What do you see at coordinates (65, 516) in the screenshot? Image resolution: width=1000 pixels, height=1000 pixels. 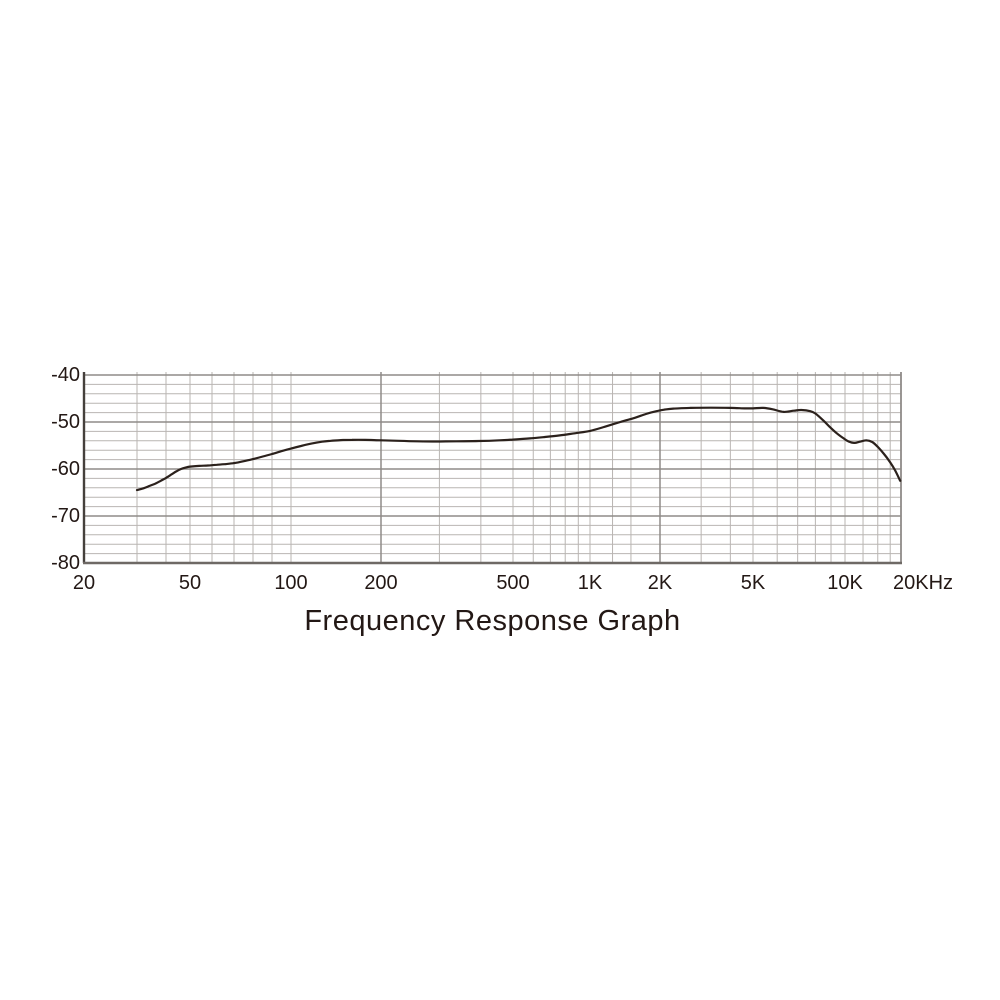 I see `y-axis-tick-label: -70` at bounding box center [65, 516].